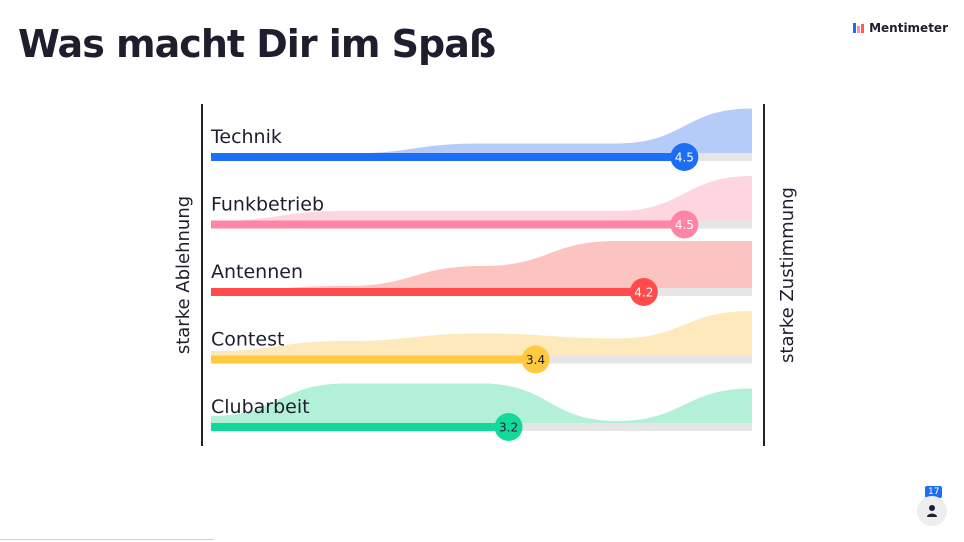 The image size is (964, 542). Describe the element at coordinates (267, 205) in the screenshot. I see `statement-label: Funkbetrieb` at that location.